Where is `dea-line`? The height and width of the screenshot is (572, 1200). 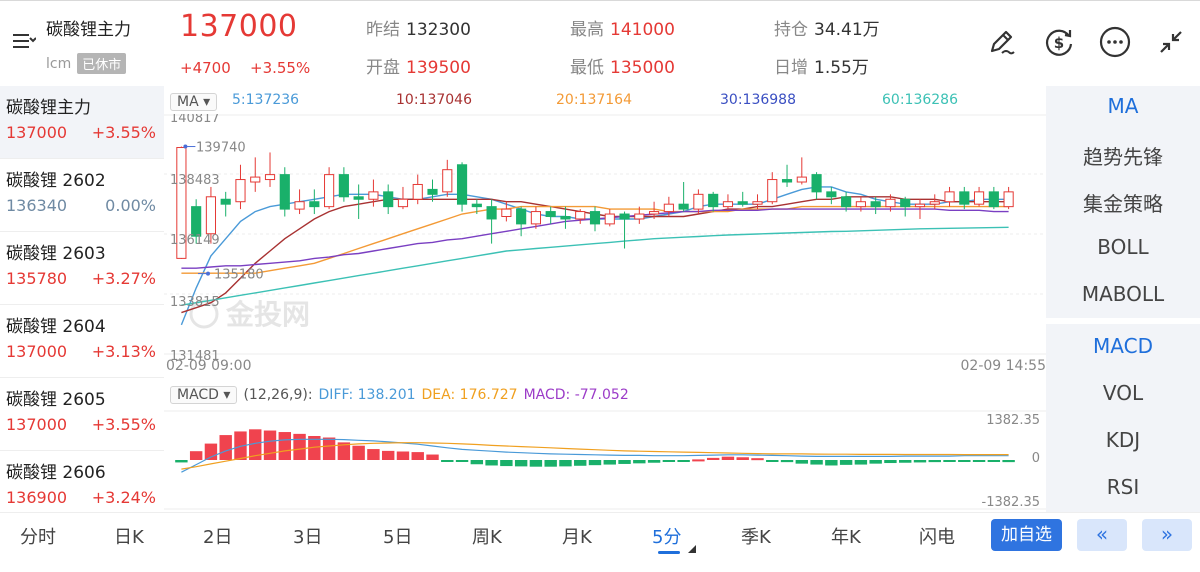 dea-line is located at coordinates (595, 456).